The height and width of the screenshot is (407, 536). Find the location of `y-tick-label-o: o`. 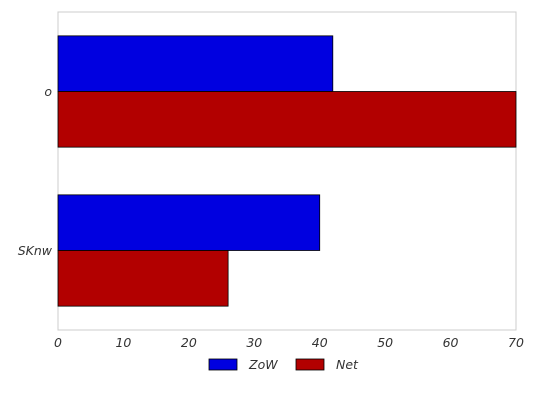

y-tick-label-o: o is located at coordinates (48, 91).